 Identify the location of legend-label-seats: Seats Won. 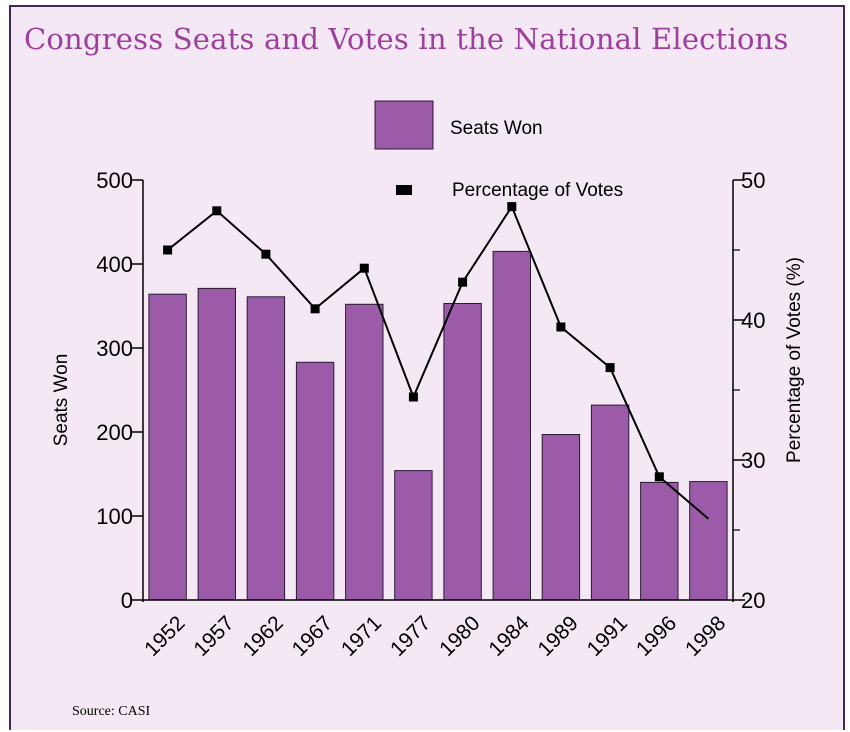
(496, 128).